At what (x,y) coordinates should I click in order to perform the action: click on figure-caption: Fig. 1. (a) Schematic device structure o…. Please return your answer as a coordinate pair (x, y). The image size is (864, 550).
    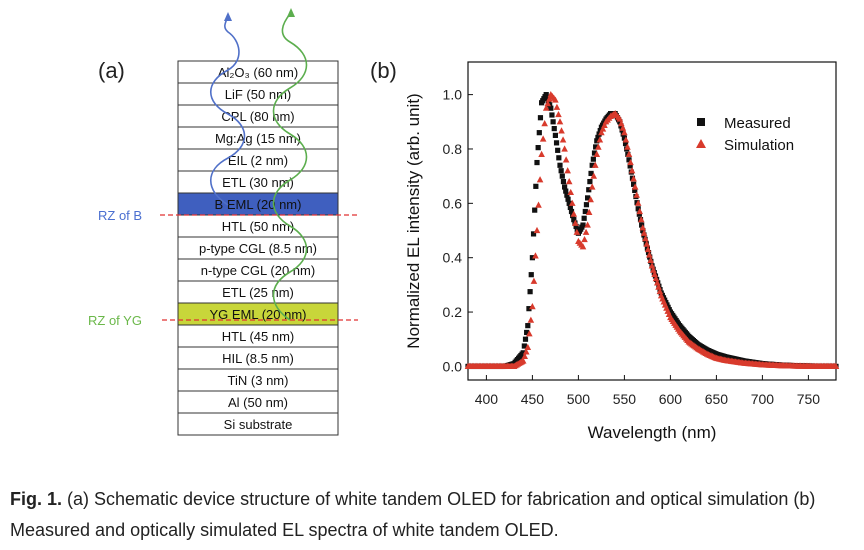
    Looking at the image, I should click on (434, 515).